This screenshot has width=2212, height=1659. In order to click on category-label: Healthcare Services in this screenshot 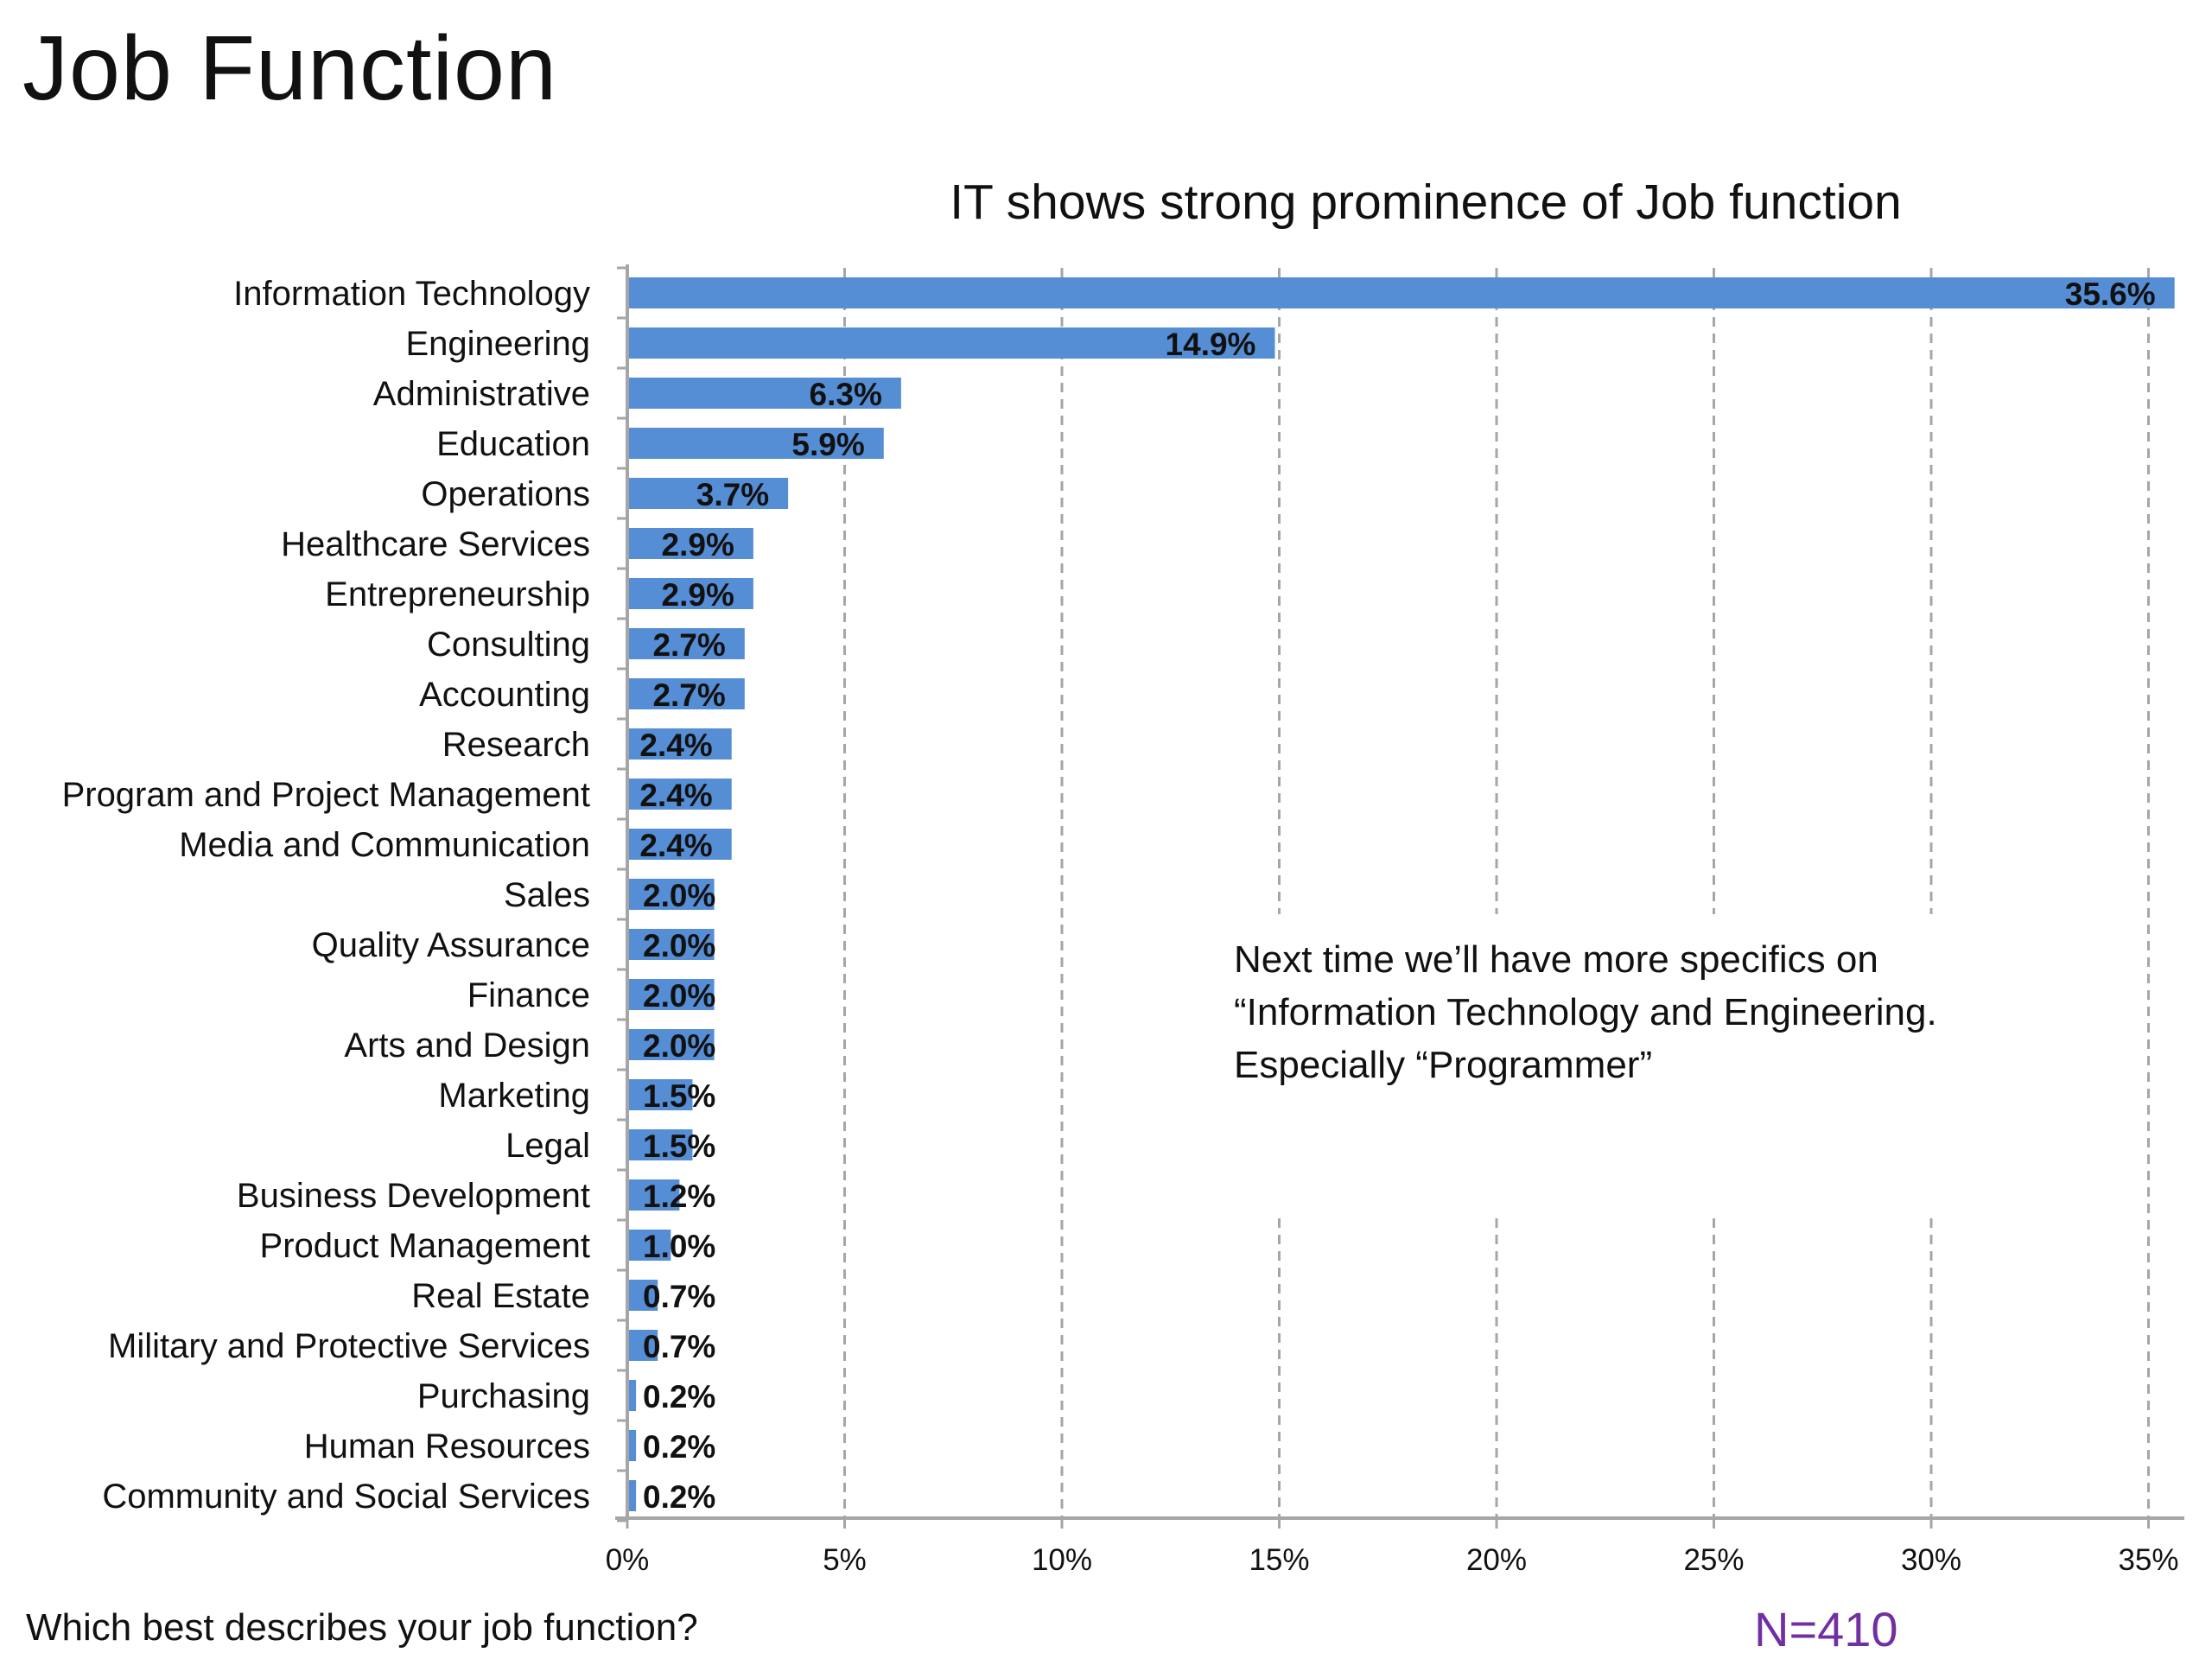, I will do `click(435, 544)`.